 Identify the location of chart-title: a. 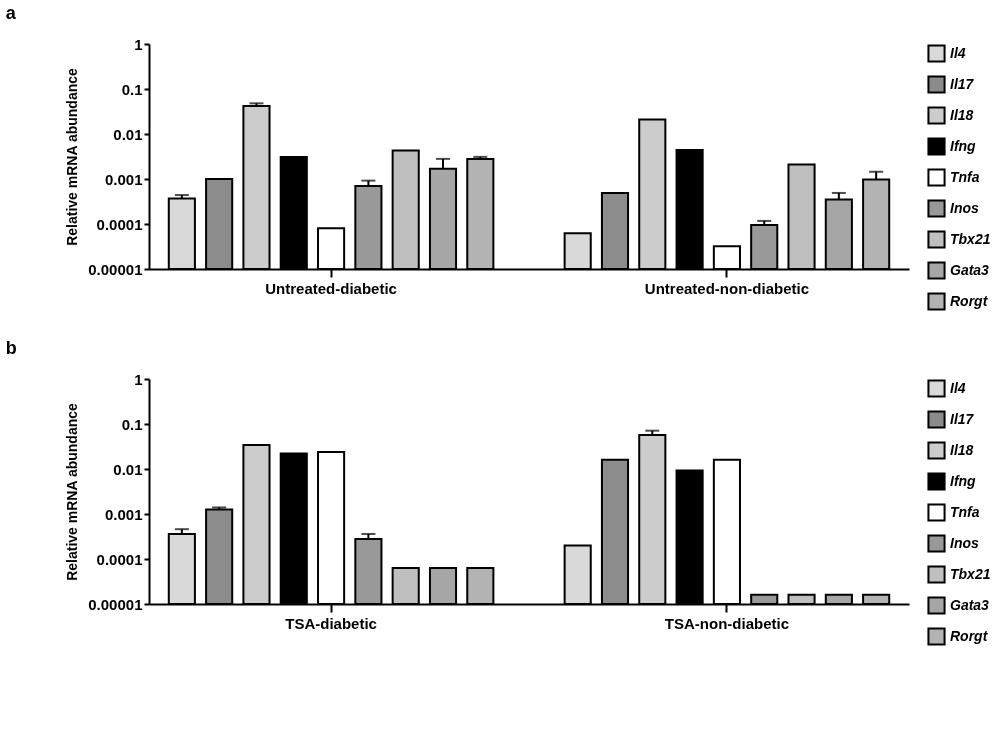
(11, 13).